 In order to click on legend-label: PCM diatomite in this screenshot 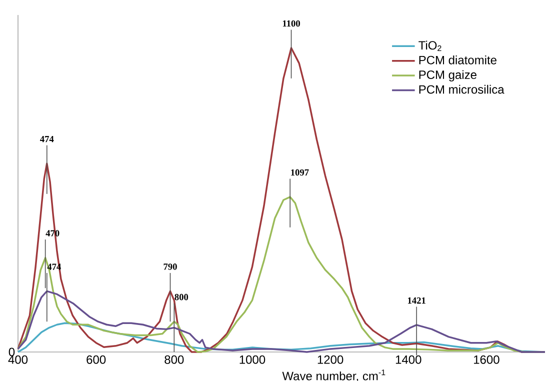, I will do `click(457, 60)`.